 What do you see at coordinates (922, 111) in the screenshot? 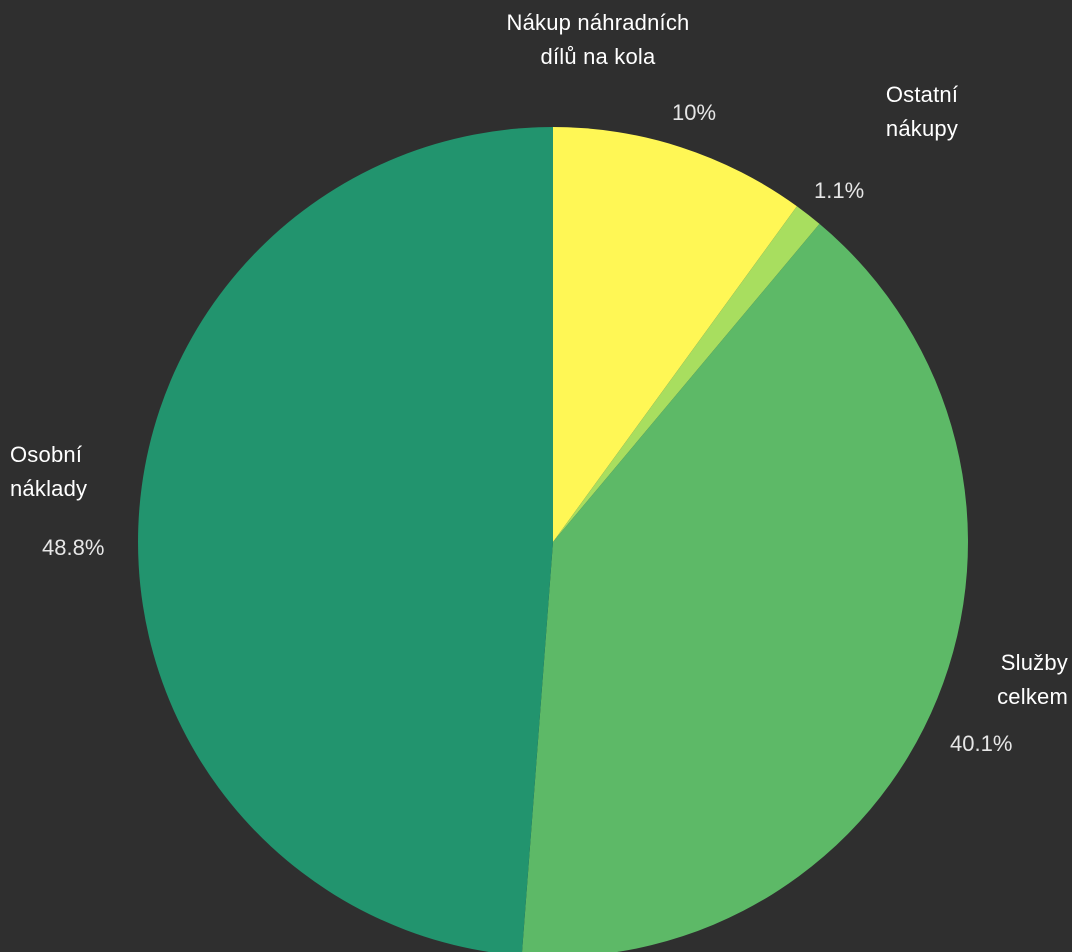
I see `slice-label-ostatni-nakupy: Ostatní nákupy` at bounding box center [922, 111].